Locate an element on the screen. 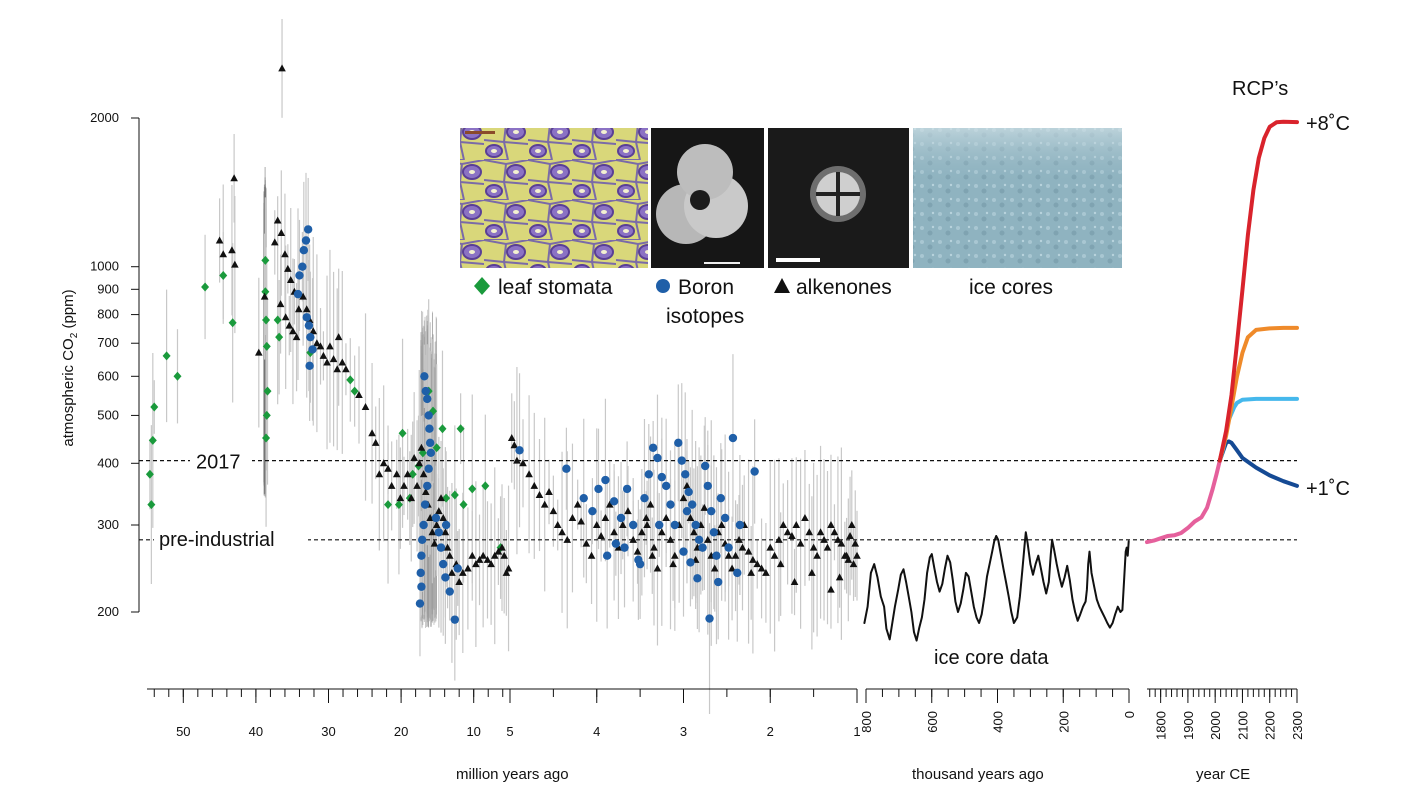 Image resolution: width=1425 pixels, height=810 pixels. y-tick-label: 400 is located at coordinates (108, 462).